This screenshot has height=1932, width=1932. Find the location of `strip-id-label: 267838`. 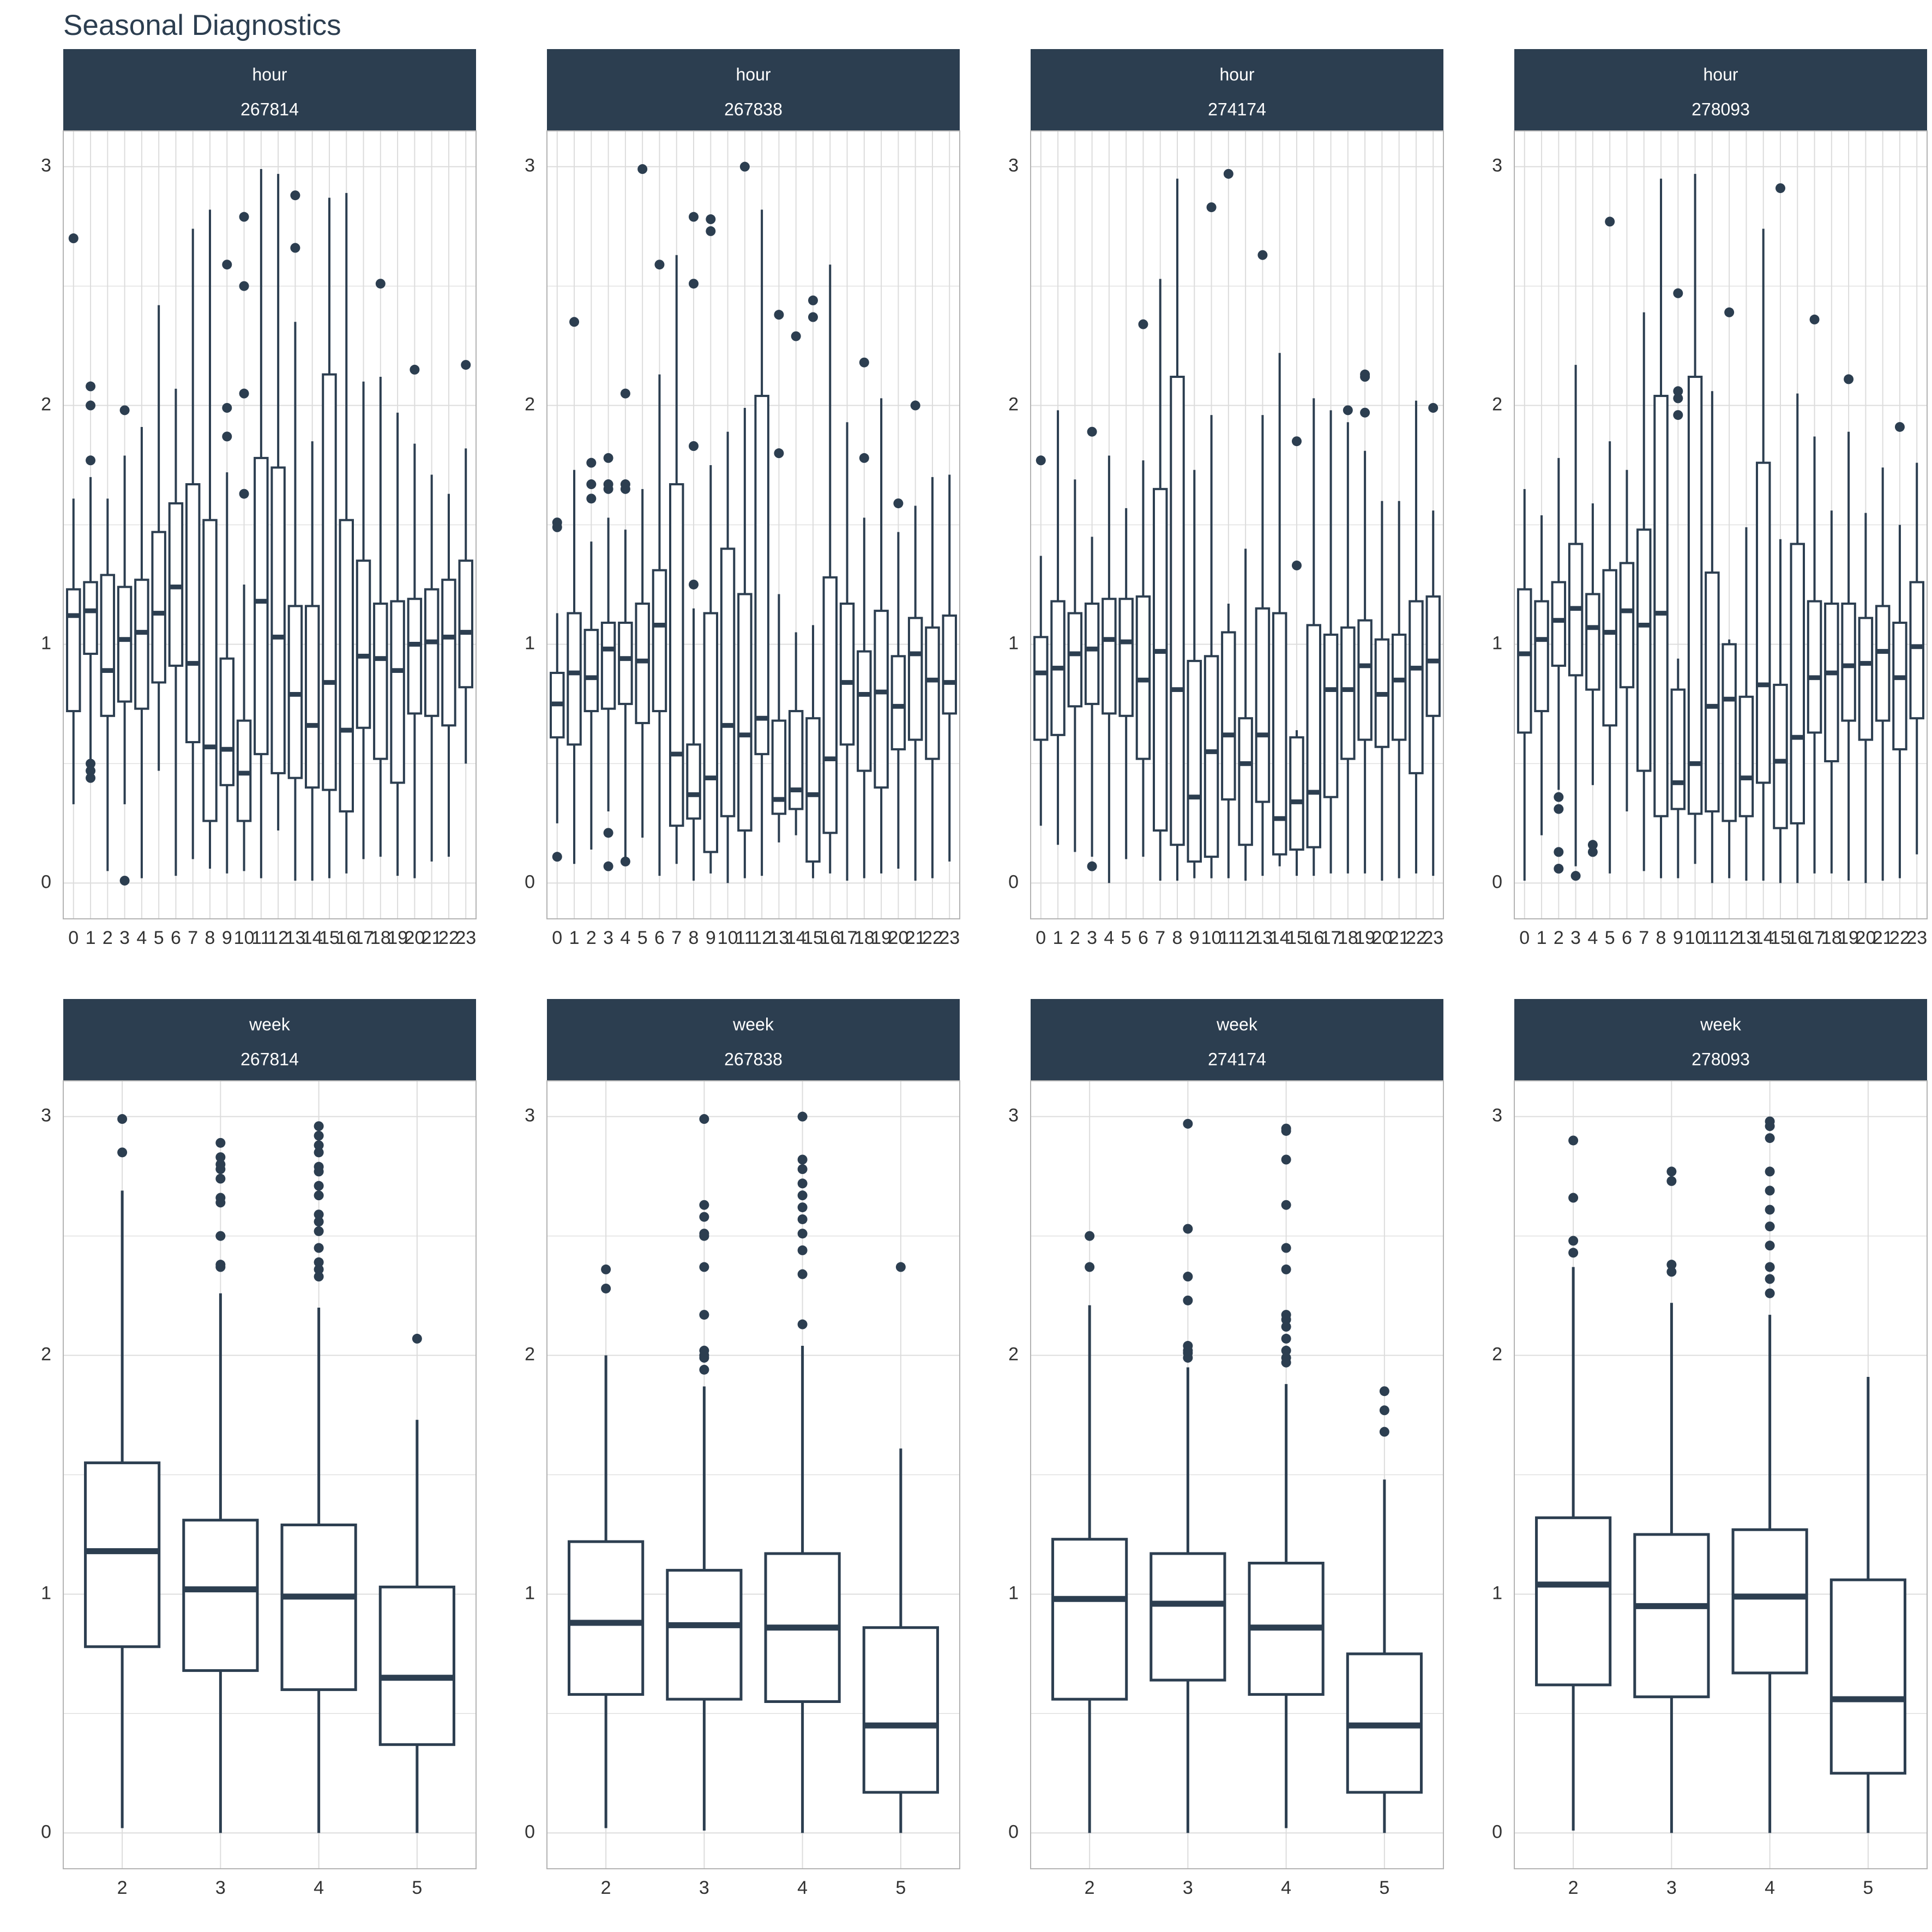

strip-id-label: 267838 is located at coordinates (753, 109).